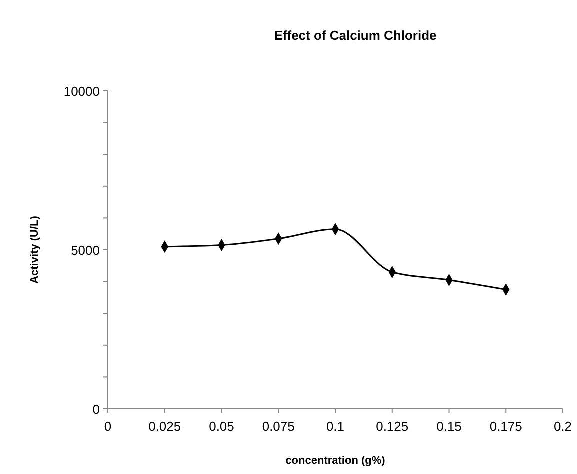 This screenshot has height=474, width=577. What do you see at coordinates (96, 409) in the screenshot?
I see `y-tick-label: 0` at bounding box center [96, 409].